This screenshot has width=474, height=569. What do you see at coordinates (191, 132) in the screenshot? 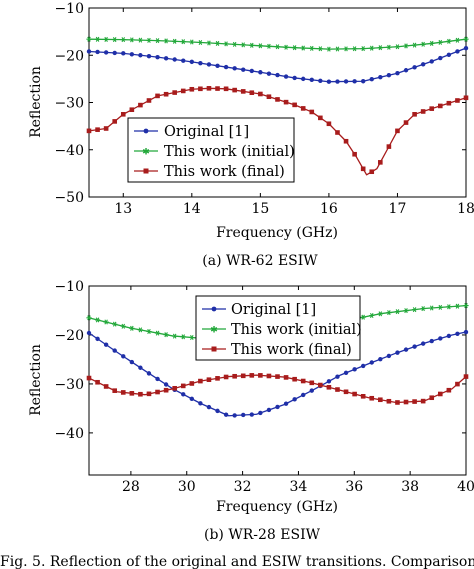
I see `legend-entry-original: Original [1]` at bounding box center [191, 132].